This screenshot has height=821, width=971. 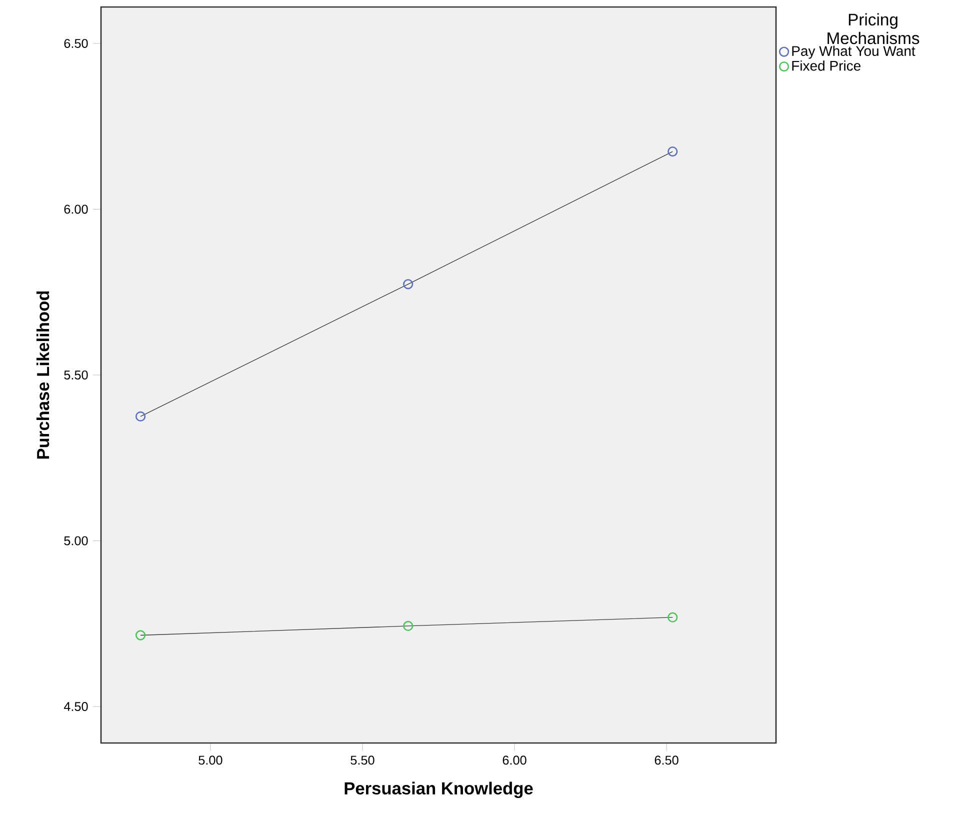 I want to click on x-axis-title: Persuasian Knowledge, so click(x=438, y=790).